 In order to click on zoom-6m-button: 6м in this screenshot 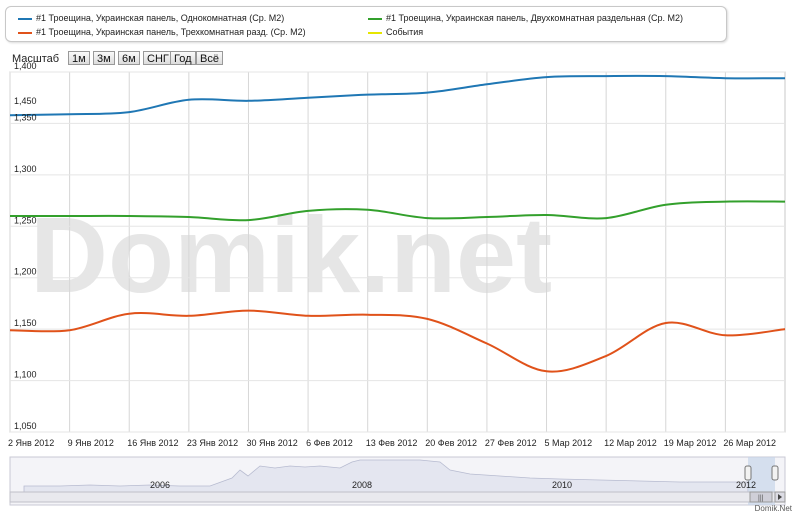, I will do `click(129, 58)`.